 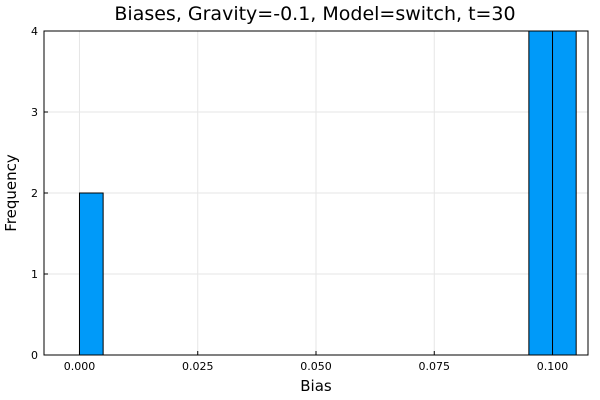 What do you see at coordinates (34, 31) in the screenshot?
I see `y-tick-label: 4` at bounding box center [34, 31].